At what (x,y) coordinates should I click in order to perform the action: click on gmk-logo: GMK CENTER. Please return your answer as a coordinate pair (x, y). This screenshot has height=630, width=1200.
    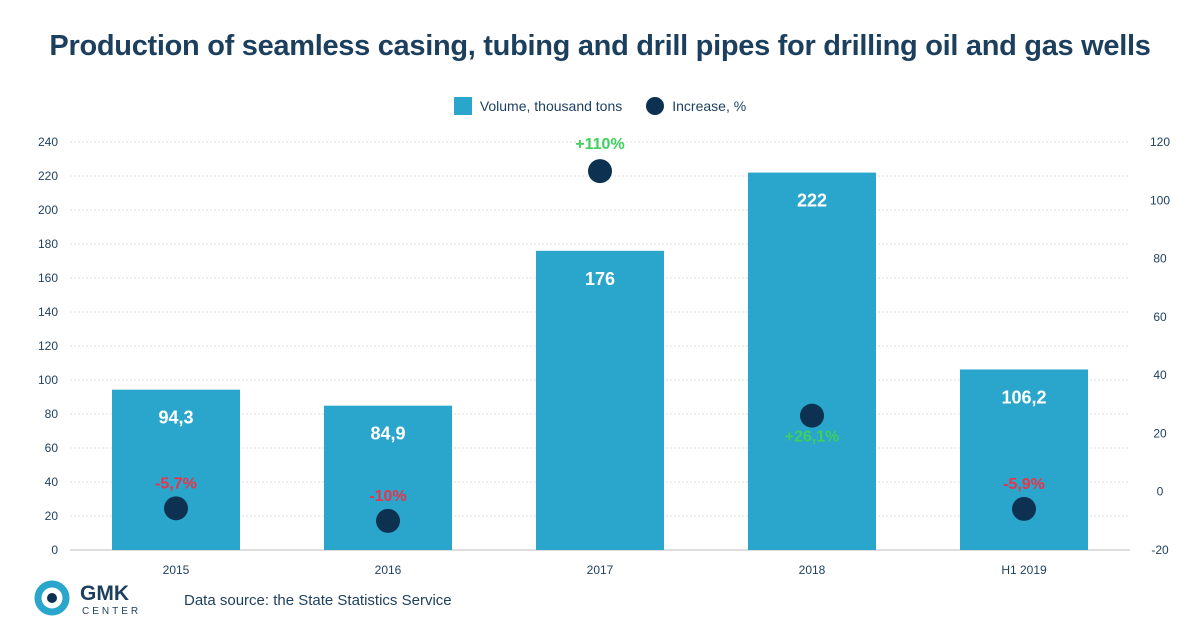
    Looking at the image, I should click on (104, 600).